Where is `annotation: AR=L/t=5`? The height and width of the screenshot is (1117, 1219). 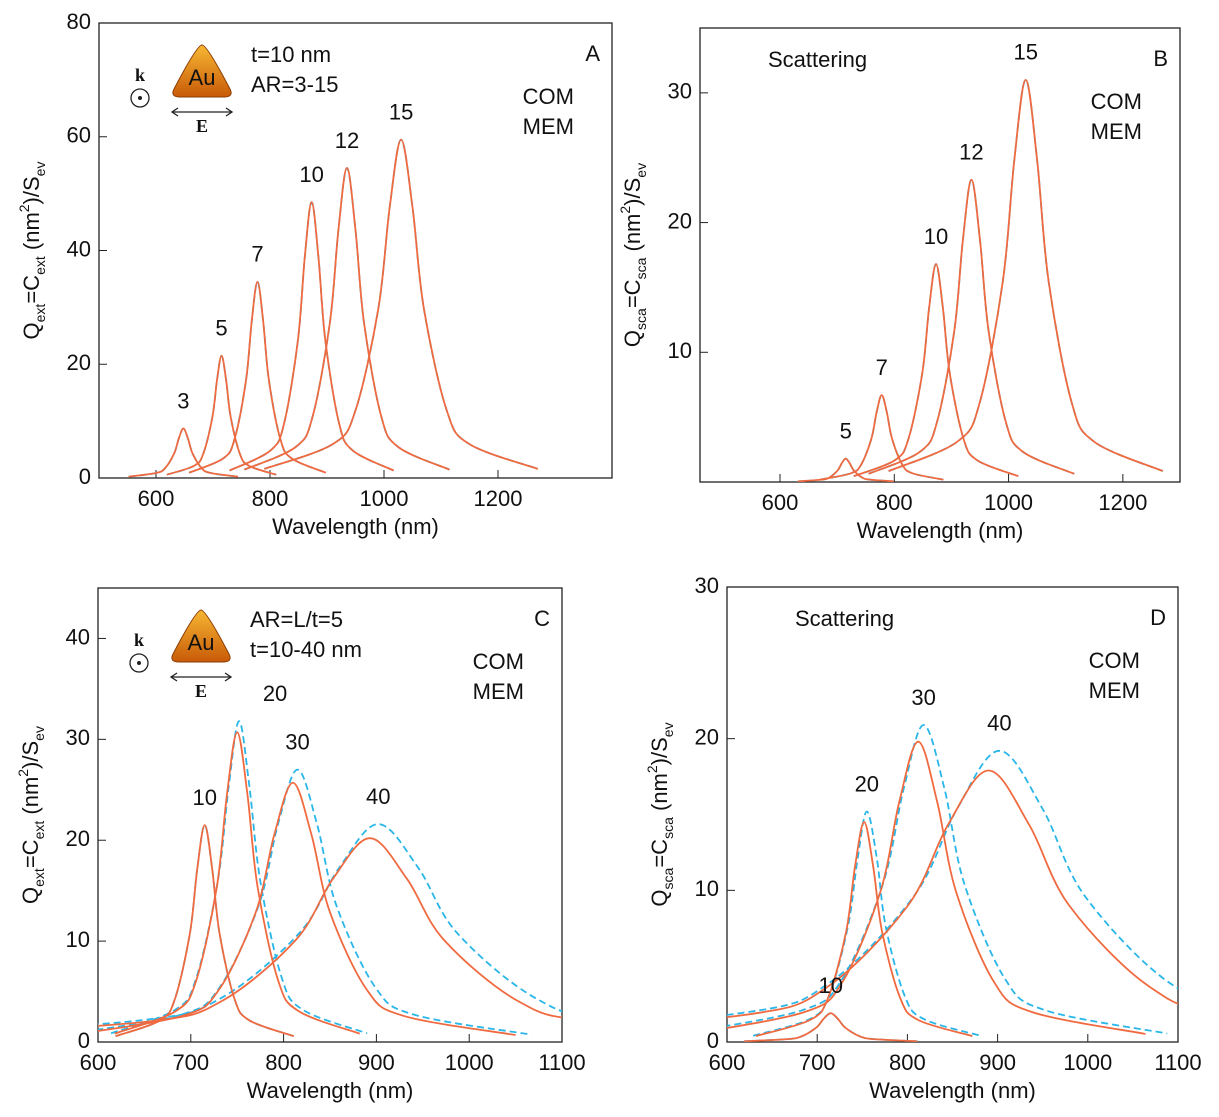 annotation: AR=L/t=5 is located at coordinates (296, 619).